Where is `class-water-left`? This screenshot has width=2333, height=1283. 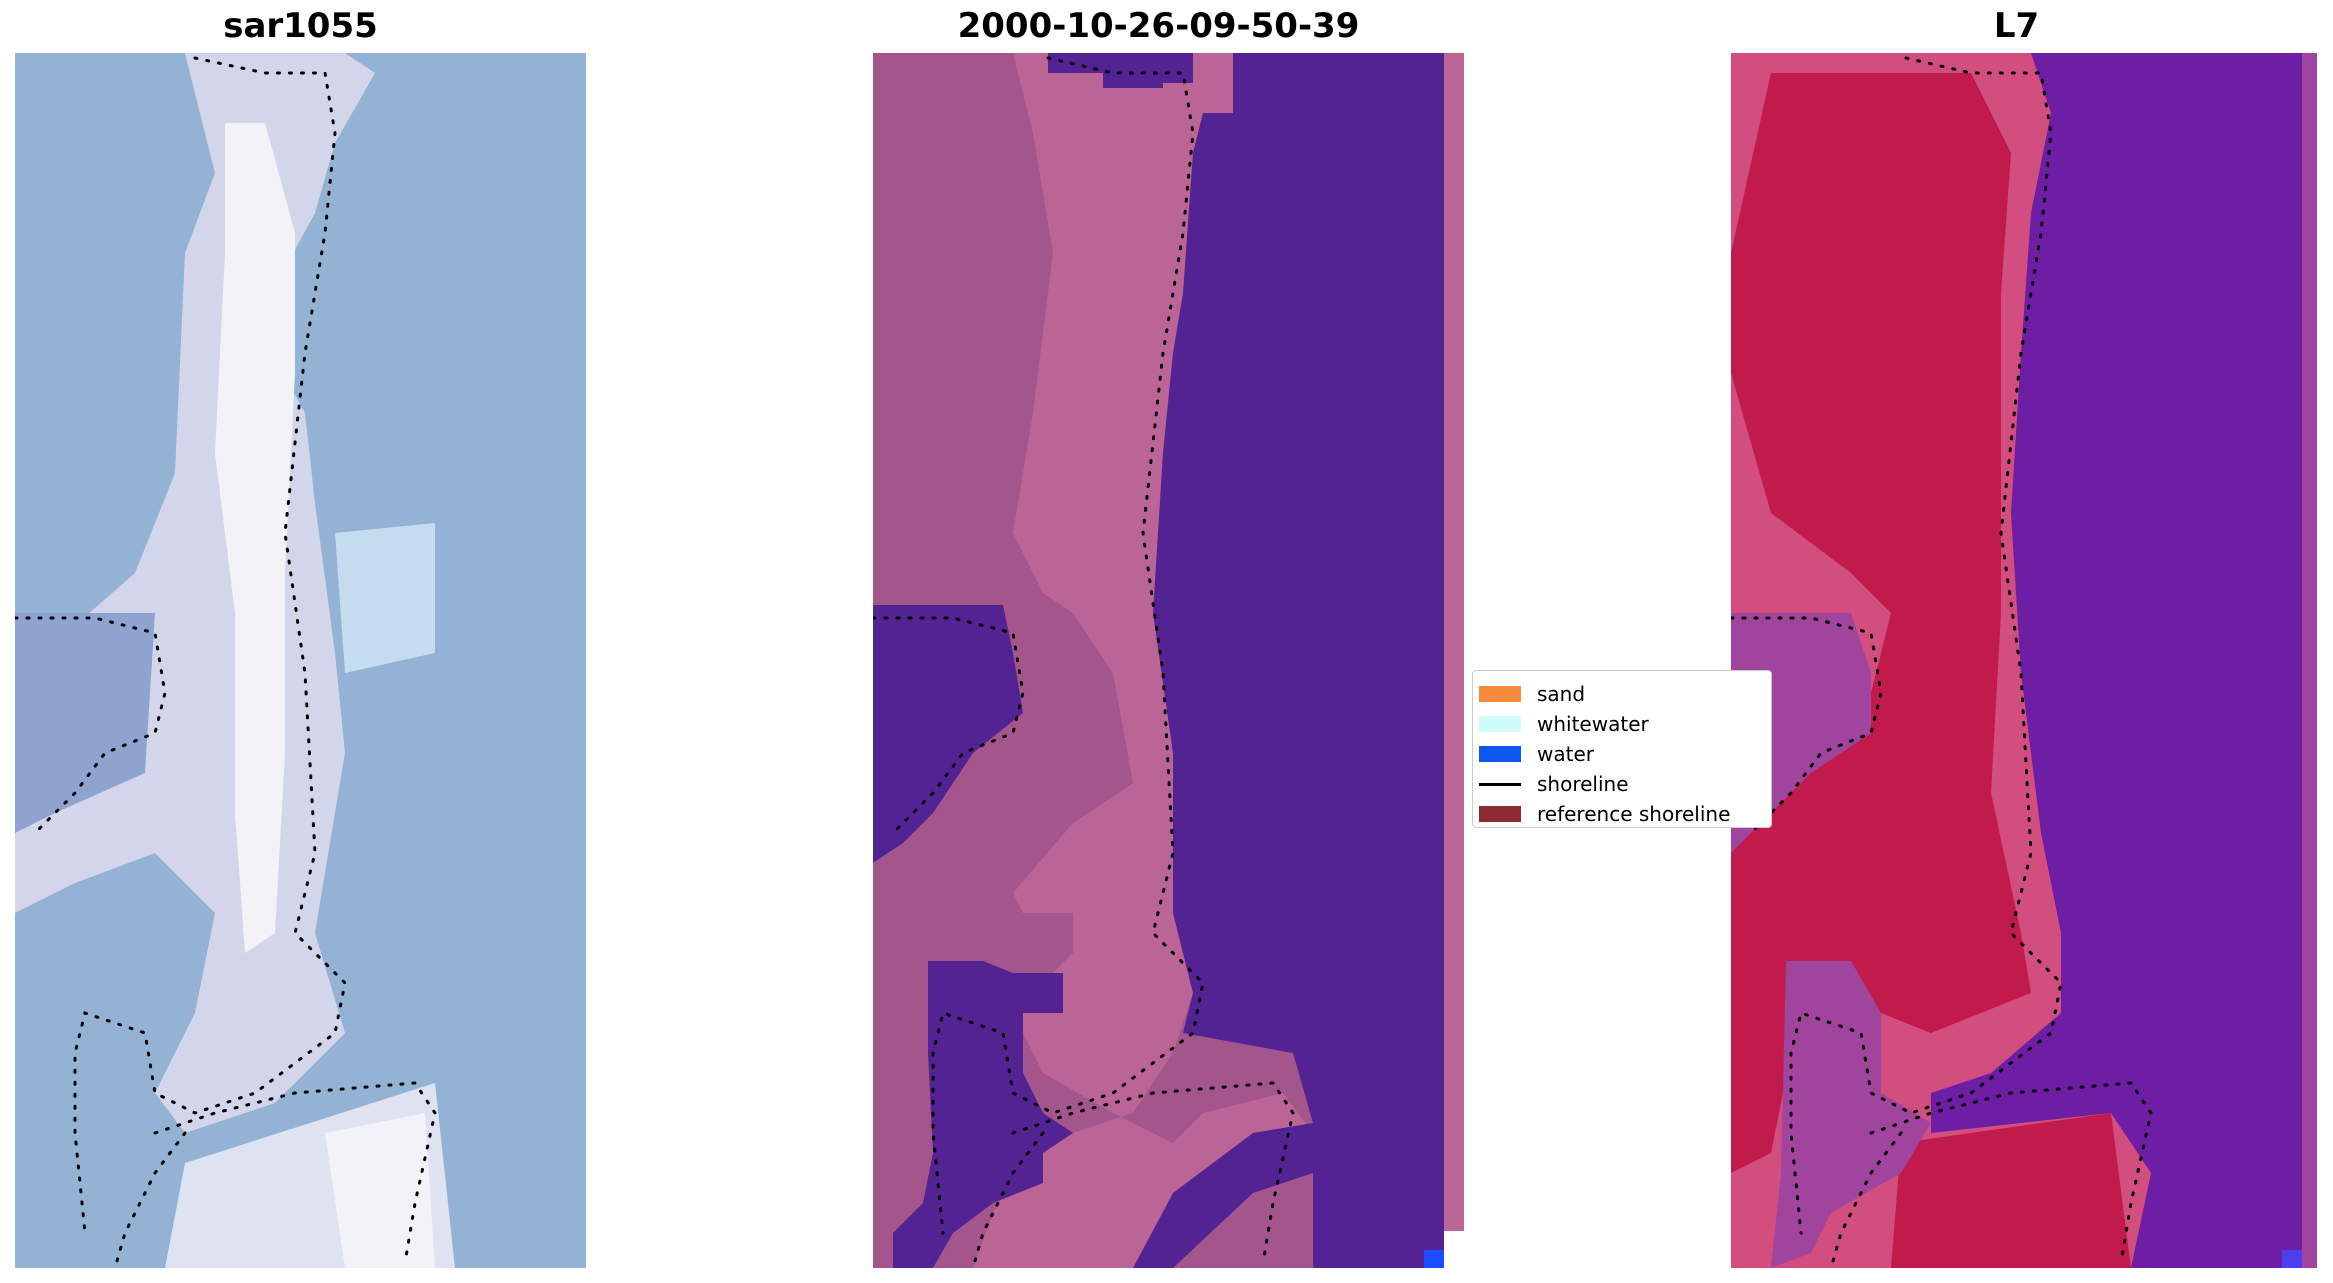
class-water-left is located at coordinates (948, 734).